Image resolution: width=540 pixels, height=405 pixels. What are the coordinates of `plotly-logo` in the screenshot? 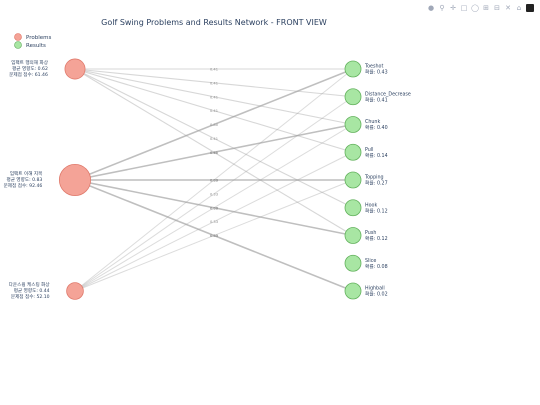 It's located at (530, 8).